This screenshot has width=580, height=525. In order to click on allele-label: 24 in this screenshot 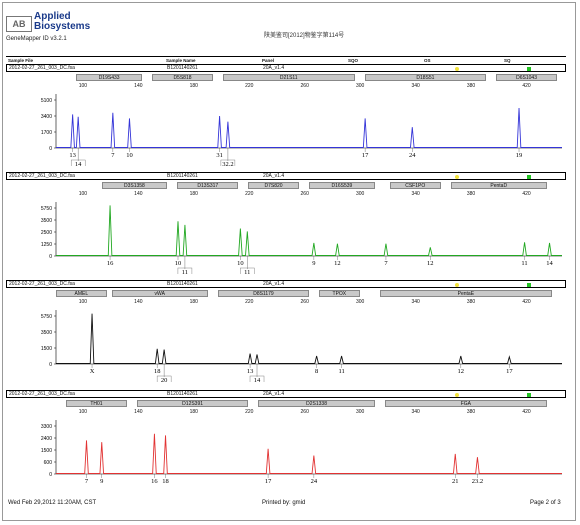, I will do `click(412, 155)`.